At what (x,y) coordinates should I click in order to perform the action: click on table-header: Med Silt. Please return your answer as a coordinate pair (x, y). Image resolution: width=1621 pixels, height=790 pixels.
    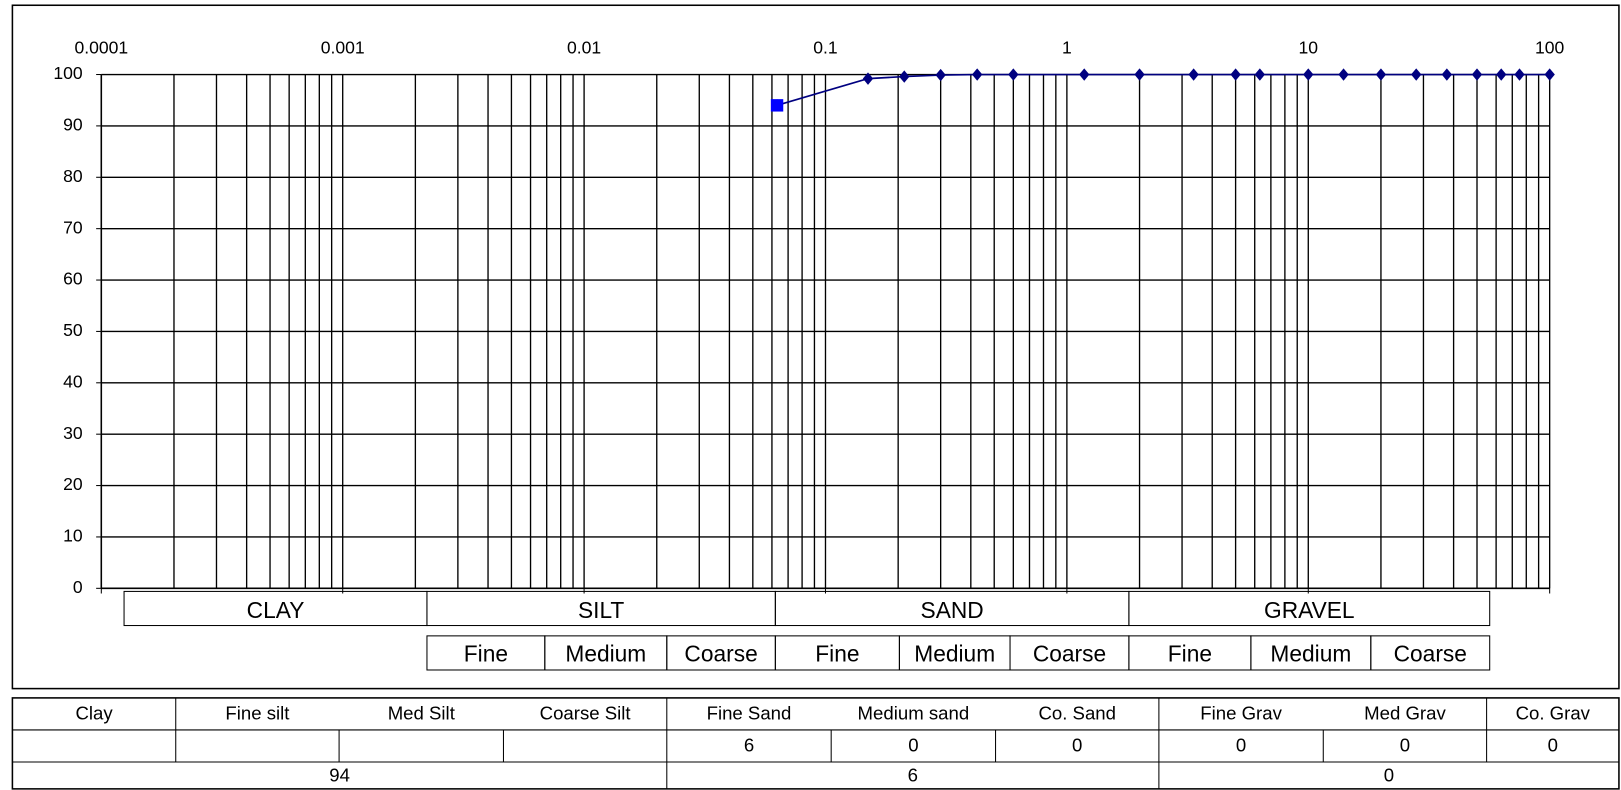
    Looking at the image, I should click on (422, 712).